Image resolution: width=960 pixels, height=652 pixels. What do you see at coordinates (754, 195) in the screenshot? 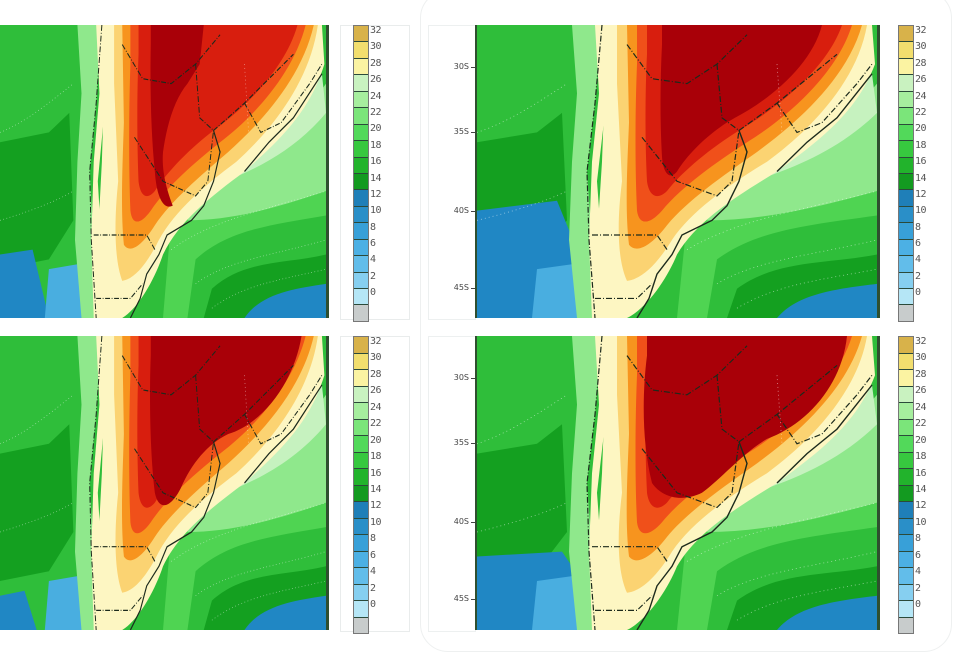
I see `coastline` at bounding box center [754, 195].